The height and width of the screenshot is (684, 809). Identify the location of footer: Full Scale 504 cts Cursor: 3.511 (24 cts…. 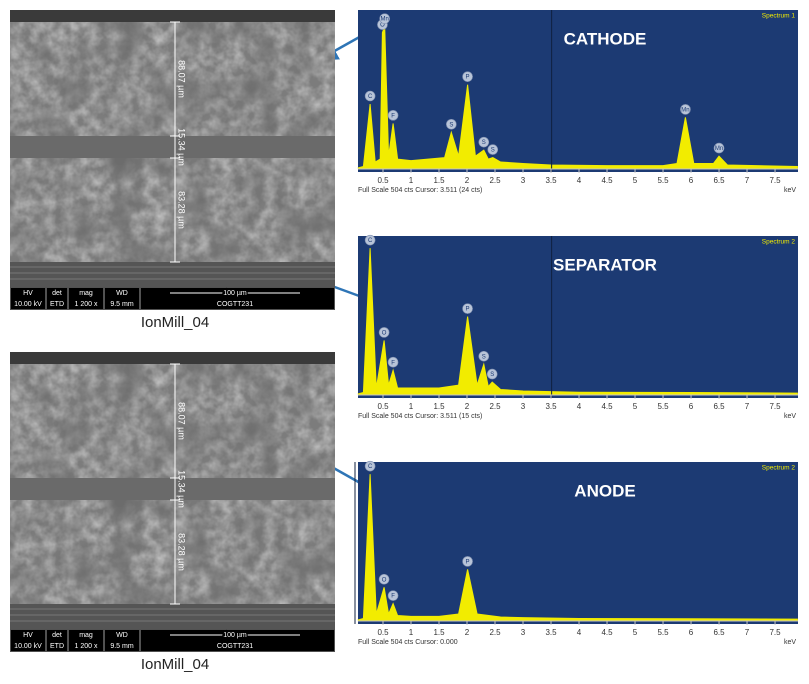
(420, 190).